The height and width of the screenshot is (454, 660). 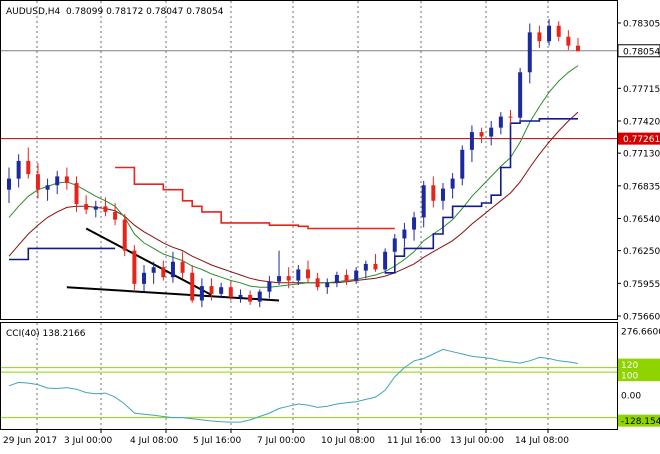 I want to click on cci-axis-zero: 0.00, so click(x=631, y=396).